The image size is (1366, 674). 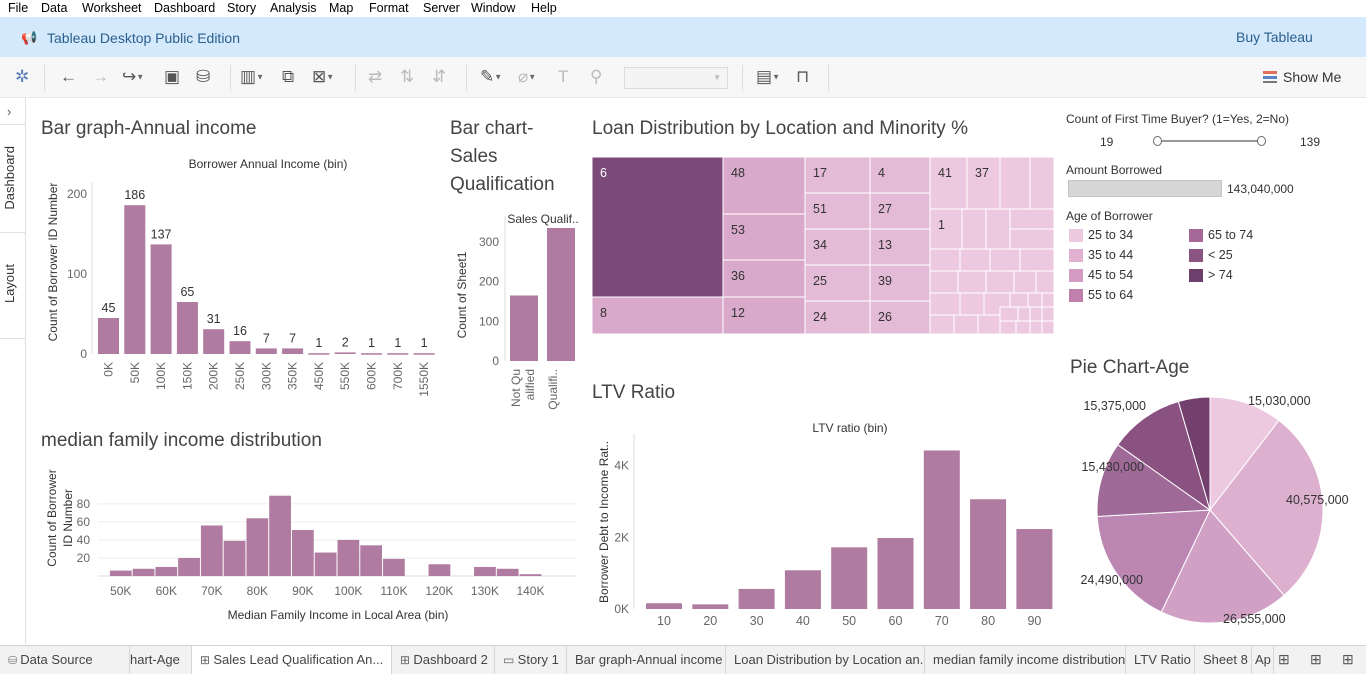 I want to click on treemap-label: 53, so click(x=738, y=230).